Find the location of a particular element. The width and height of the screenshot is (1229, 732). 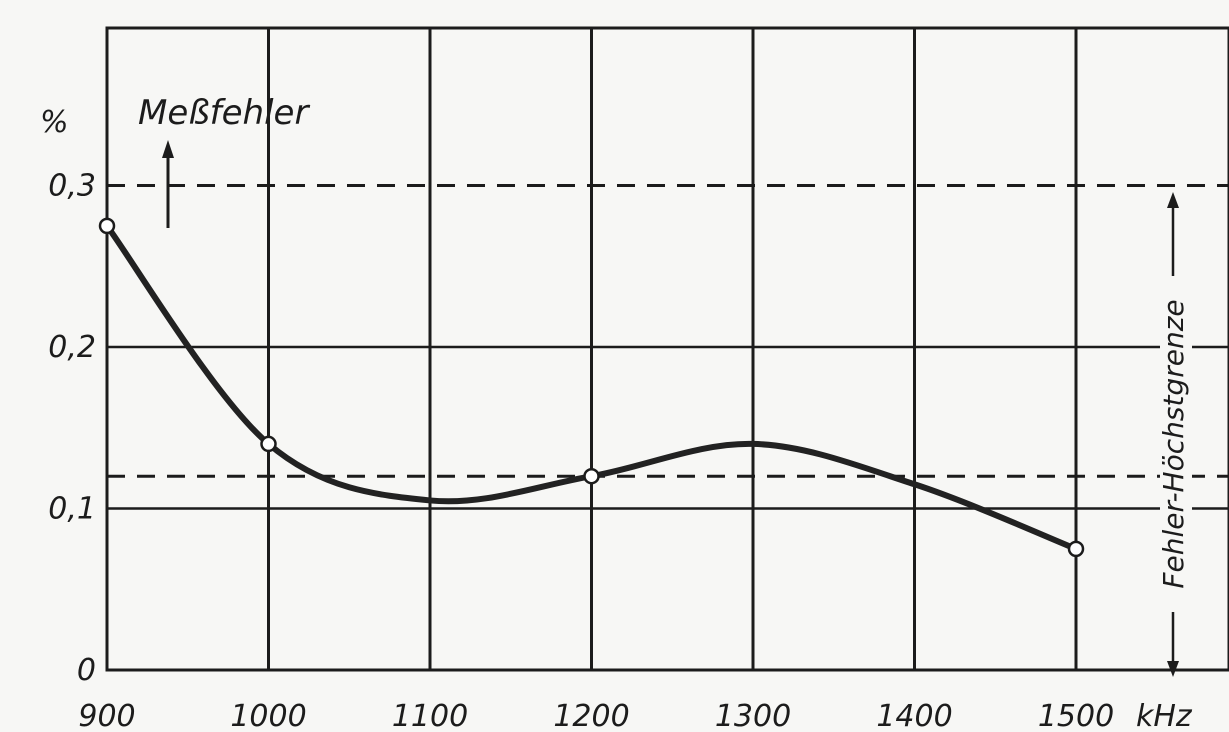

x-tick-labels: 900 1000 1100 1200 1300 1400 1500 is located at coordinates (596, 715).